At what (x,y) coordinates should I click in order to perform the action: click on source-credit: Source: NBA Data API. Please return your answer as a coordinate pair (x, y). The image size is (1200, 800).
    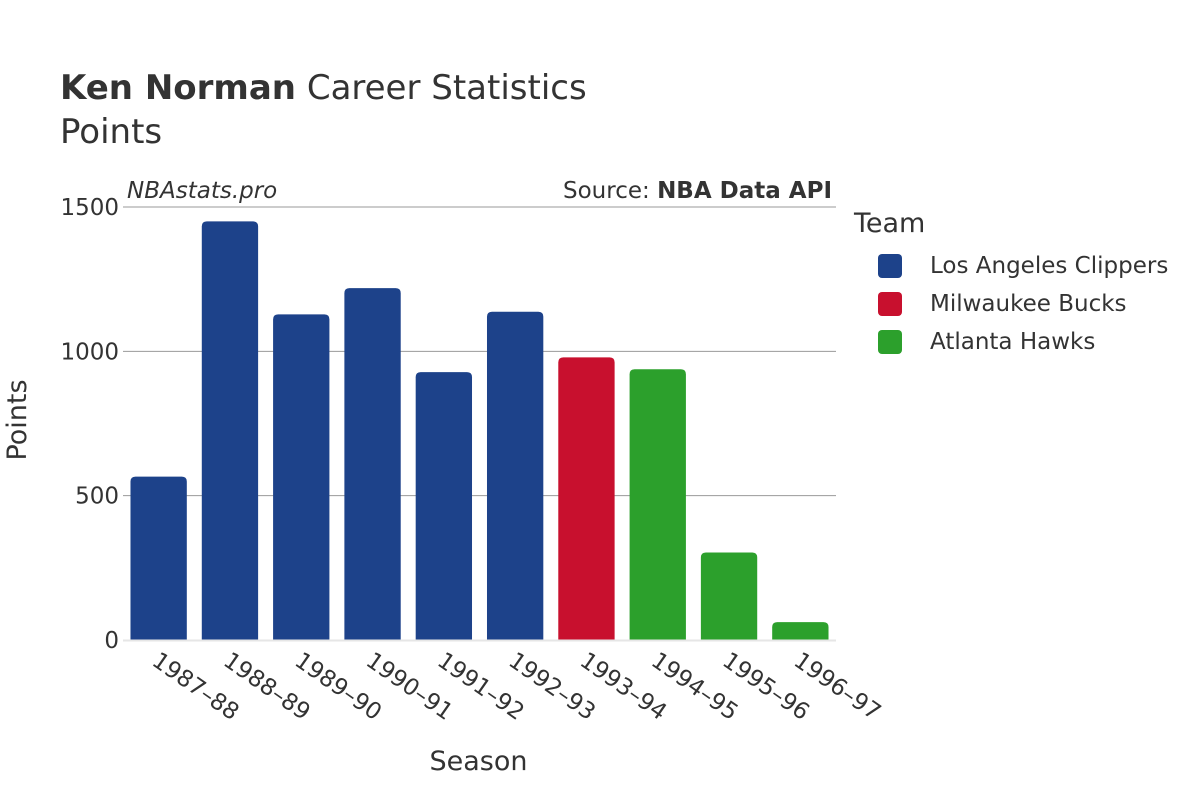
    Looking at the image, I should click on (697, 191).